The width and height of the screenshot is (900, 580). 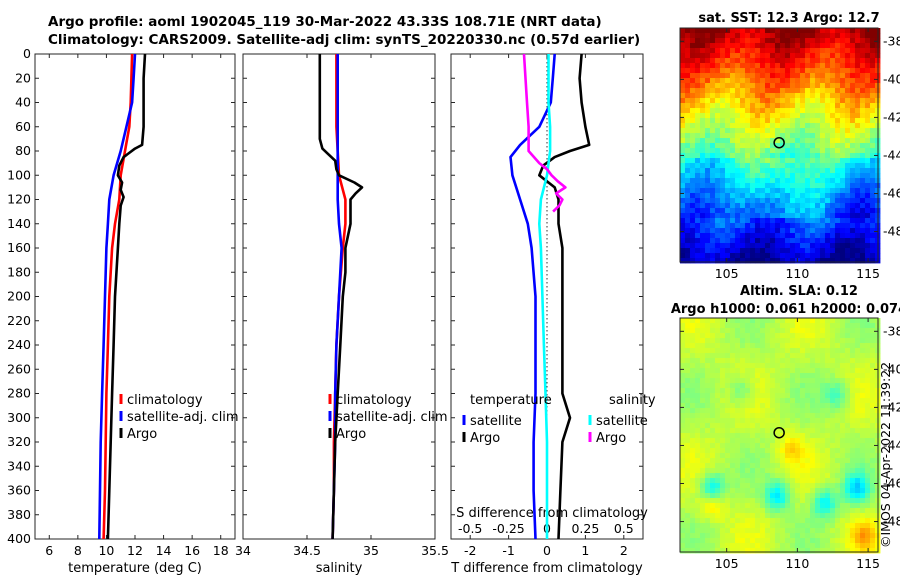 I want to click on x-tick-label: 2, so click(x=624, y=550).